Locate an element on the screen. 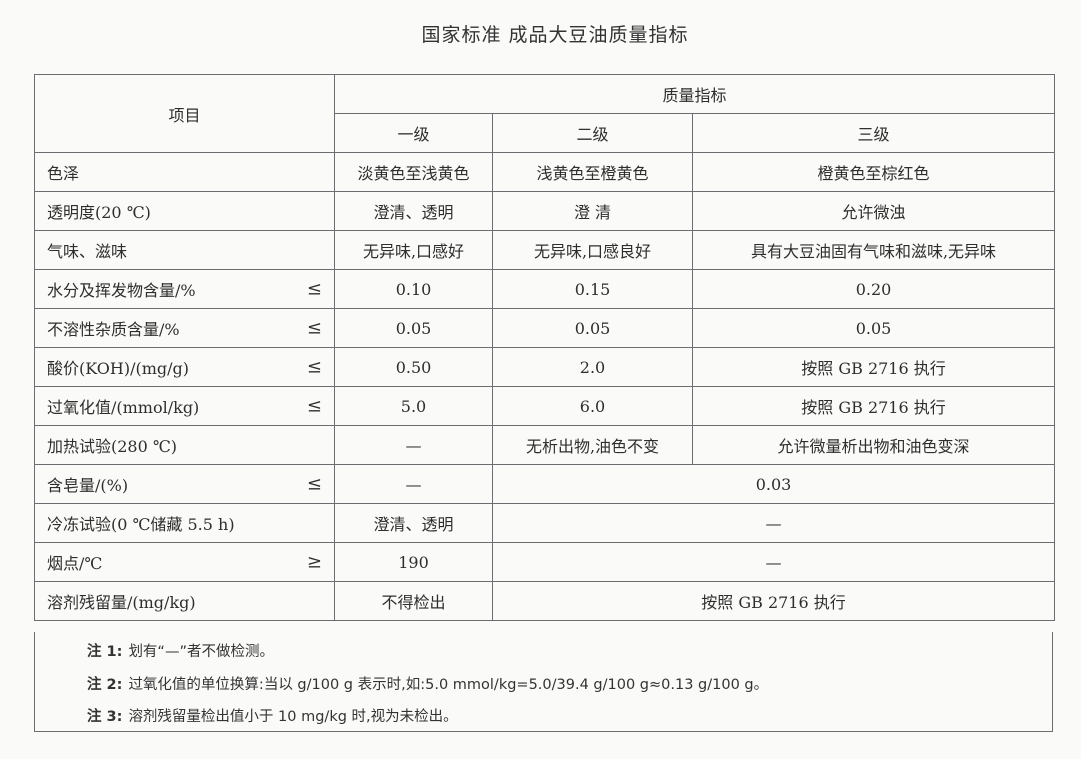  table-row: 含皂量/(%) ≤ —0.03 is located at coordinates (544, 484).